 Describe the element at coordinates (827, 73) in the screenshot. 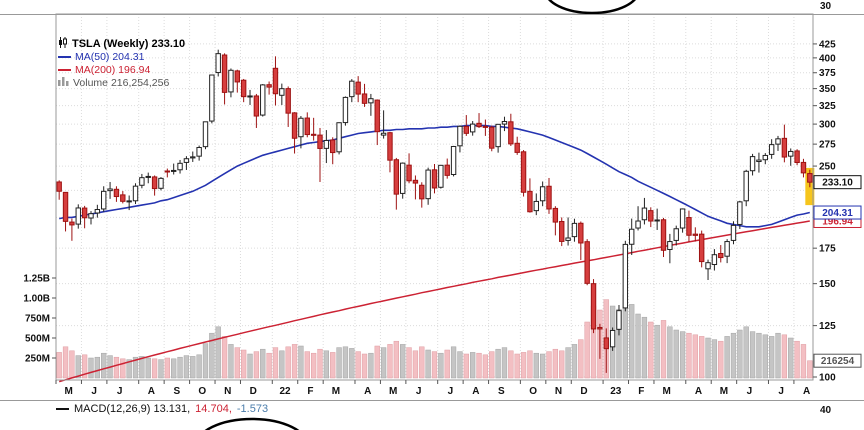

I see `svg-text: 375` at that location.